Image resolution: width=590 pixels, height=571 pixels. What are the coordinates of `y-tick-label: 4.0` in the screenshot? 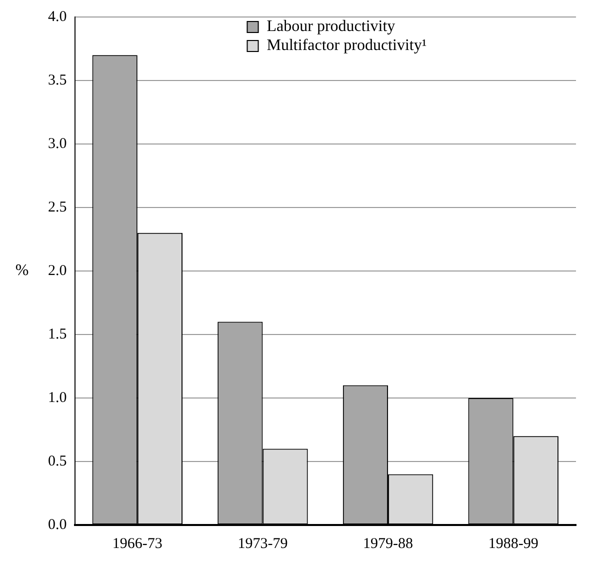 It's located at (57, 16).